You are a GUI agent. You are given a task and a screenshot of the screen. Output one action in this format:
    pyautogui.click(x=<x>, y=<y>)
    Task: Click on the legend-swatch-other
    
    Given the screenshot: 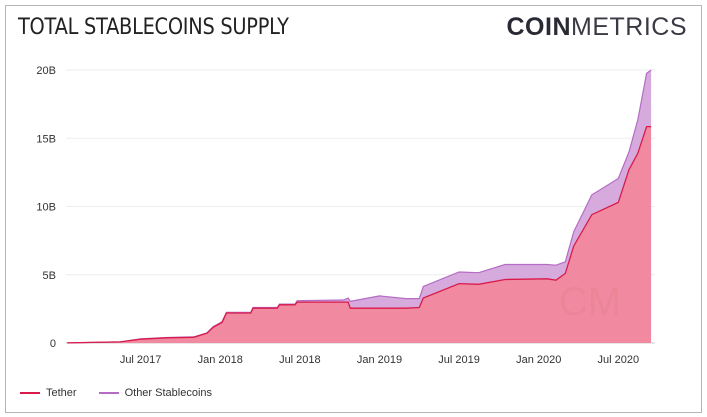 What is the action you would take?
    pyautogui.click(x=108, y=393)
    